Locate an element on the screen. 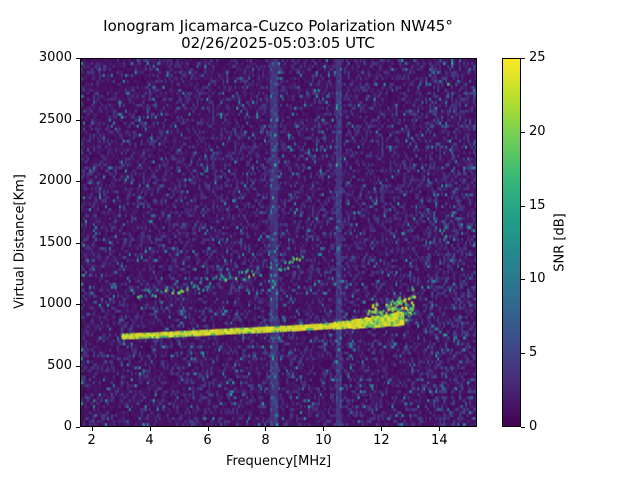 Image resolution: width=640 pixels, height=480 pixels. x-tick-label: 12 is located at coordinates (381, 440).